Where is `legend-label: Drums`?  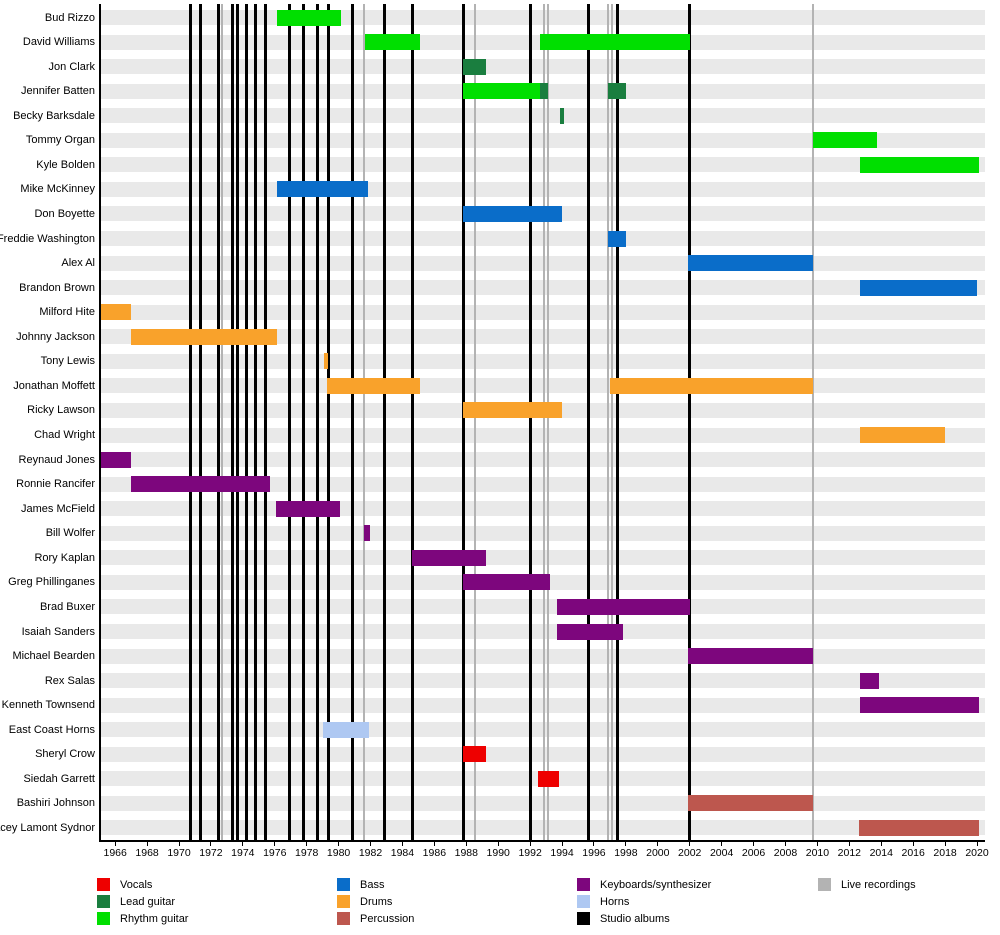
legend-label: Drums is located at coordinates (376, 901).